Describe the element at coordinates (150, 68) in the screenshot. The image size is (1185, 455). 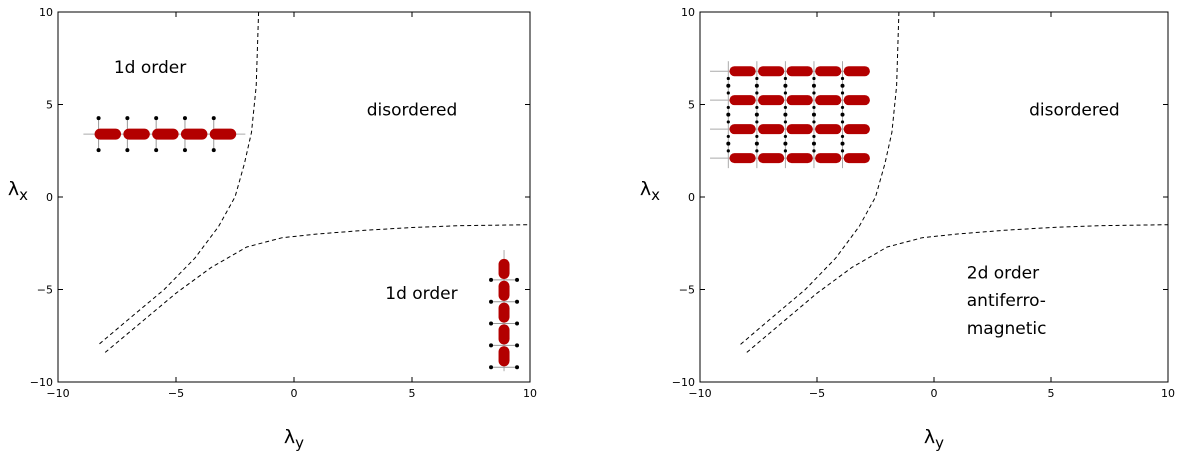
I see `region-label: 1d order` at that location.